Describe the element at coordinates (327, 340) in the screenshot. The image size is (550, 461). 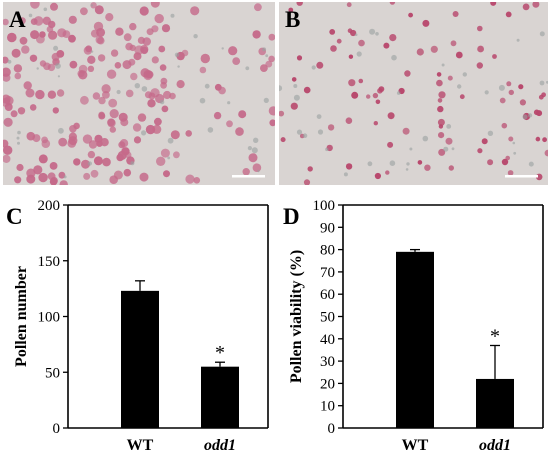
I see `y-tick-label: 40` at that location.